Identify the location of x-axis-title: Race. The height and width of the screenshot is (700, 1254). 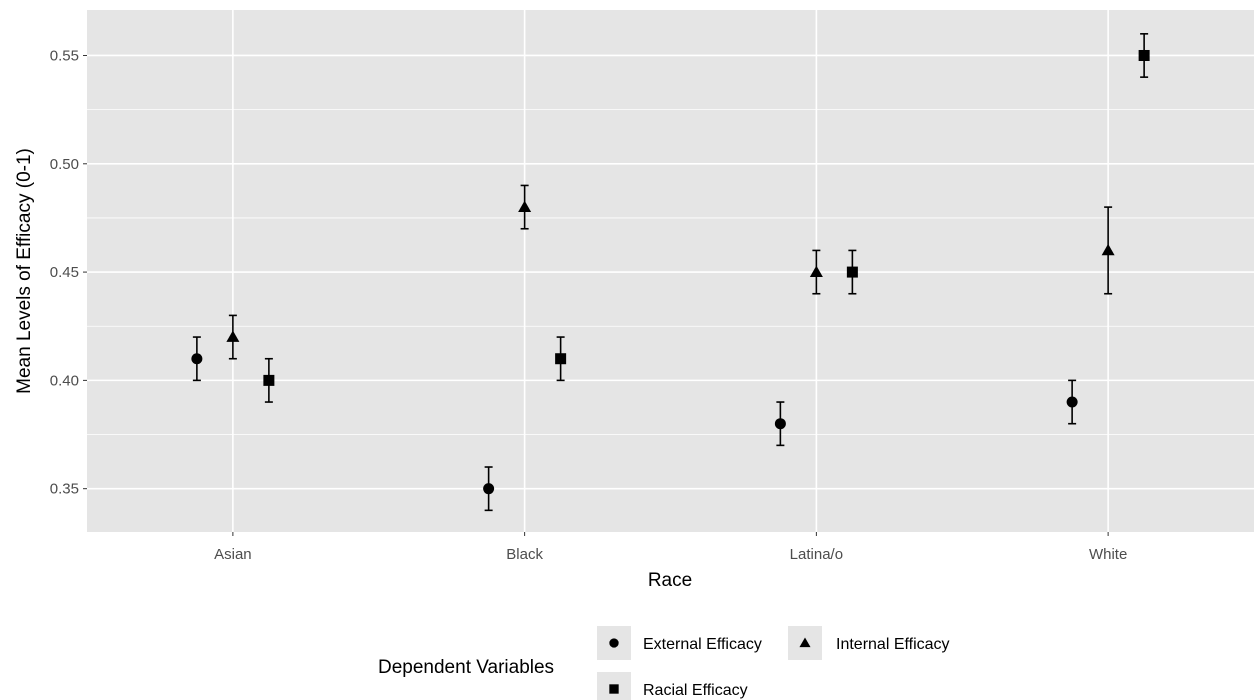
(670, 580).